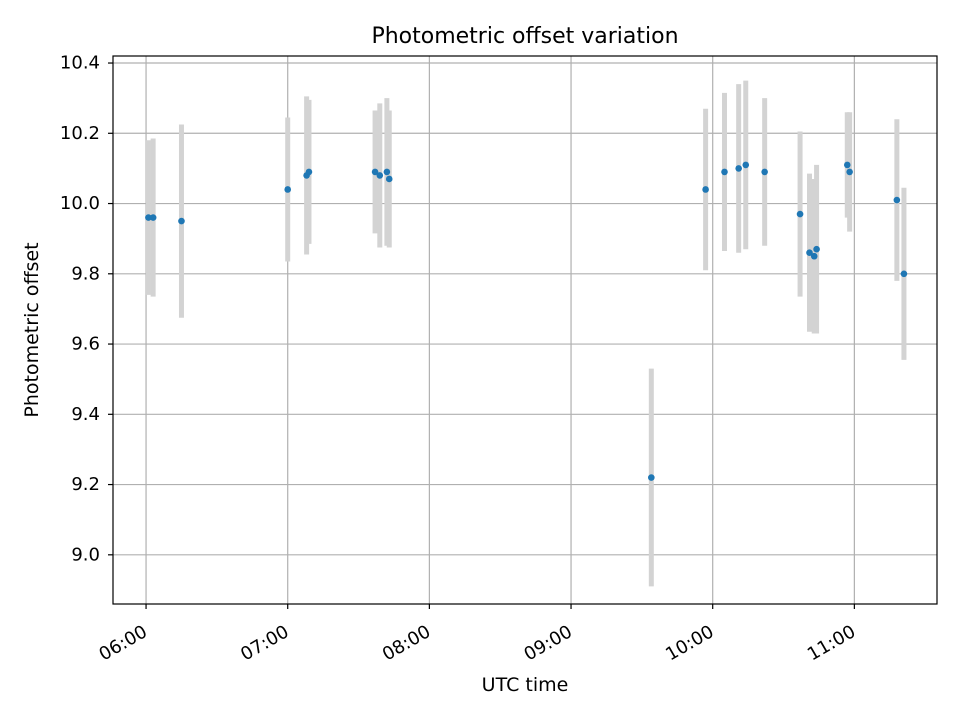 The width and height of the screenshot is (960, 720). What do you see at coordinates (264, 643) in the screenshot?
I see `x-tick-label: 07:00` at bounding box center [264, 643].